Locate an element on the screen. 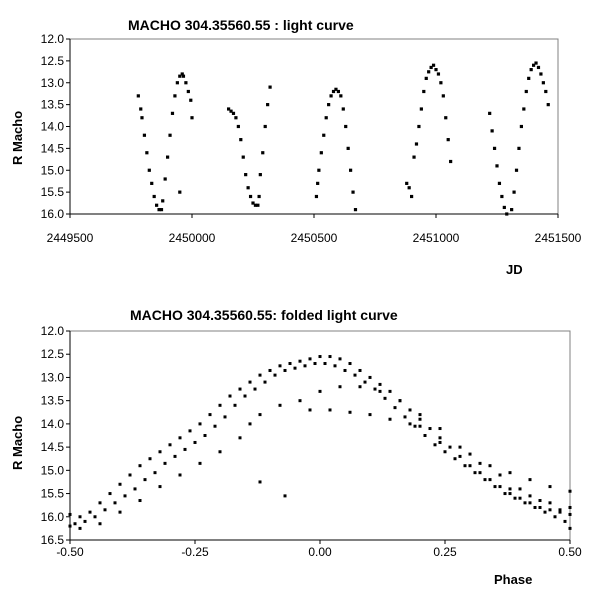 Image resolution: width=600 pixels, height=600 pixels. folded-light-curve-y-tick-label: 14.0 is located at coordinates (53, 424).